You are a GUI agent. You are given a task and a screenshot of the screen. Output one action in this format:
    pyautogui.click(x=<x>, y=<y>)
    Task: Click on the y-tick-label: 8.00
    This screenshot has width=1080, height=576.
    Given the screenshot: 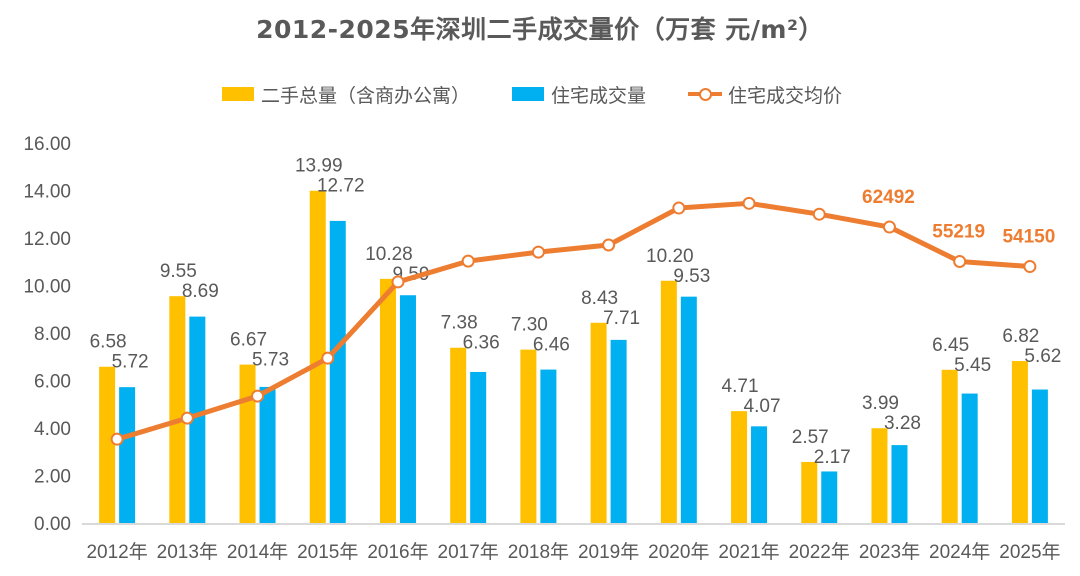 What is the action you would take?
    pyautogui.click(x=52, y=334)
    